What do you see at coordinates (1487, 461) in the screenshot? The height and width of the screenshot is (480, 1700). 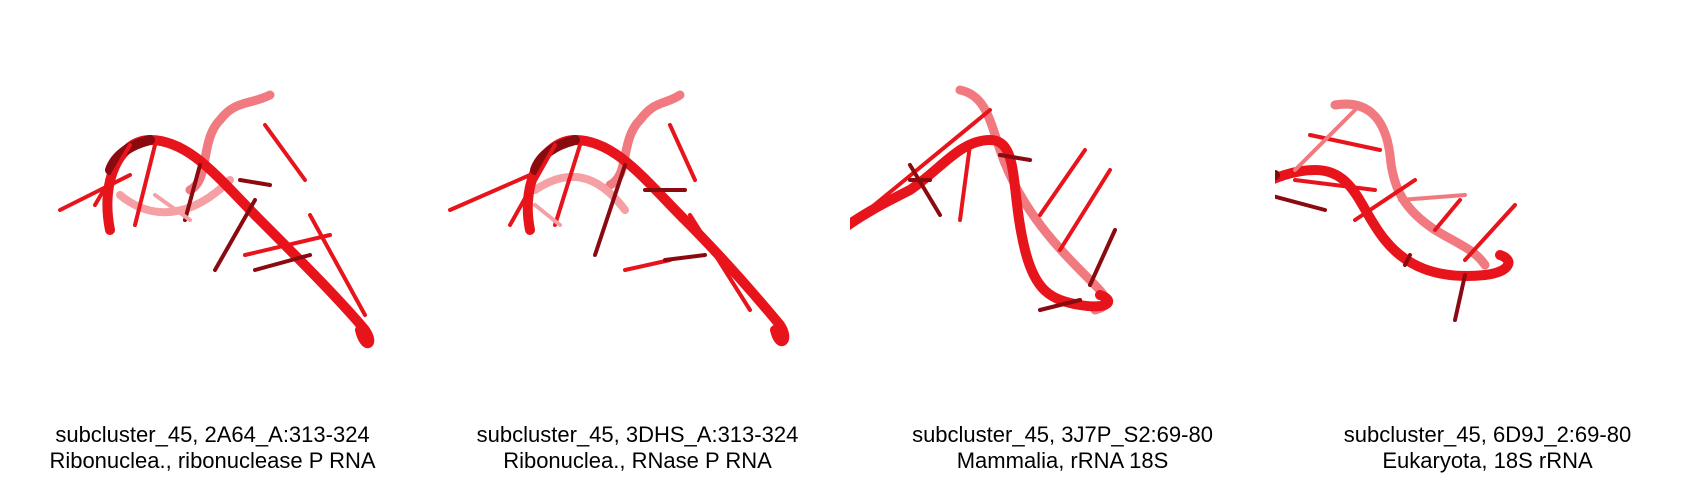 I see `panel-subtitle: Eukaryota, 18S rRNA` at bounding box center [1487, 461].